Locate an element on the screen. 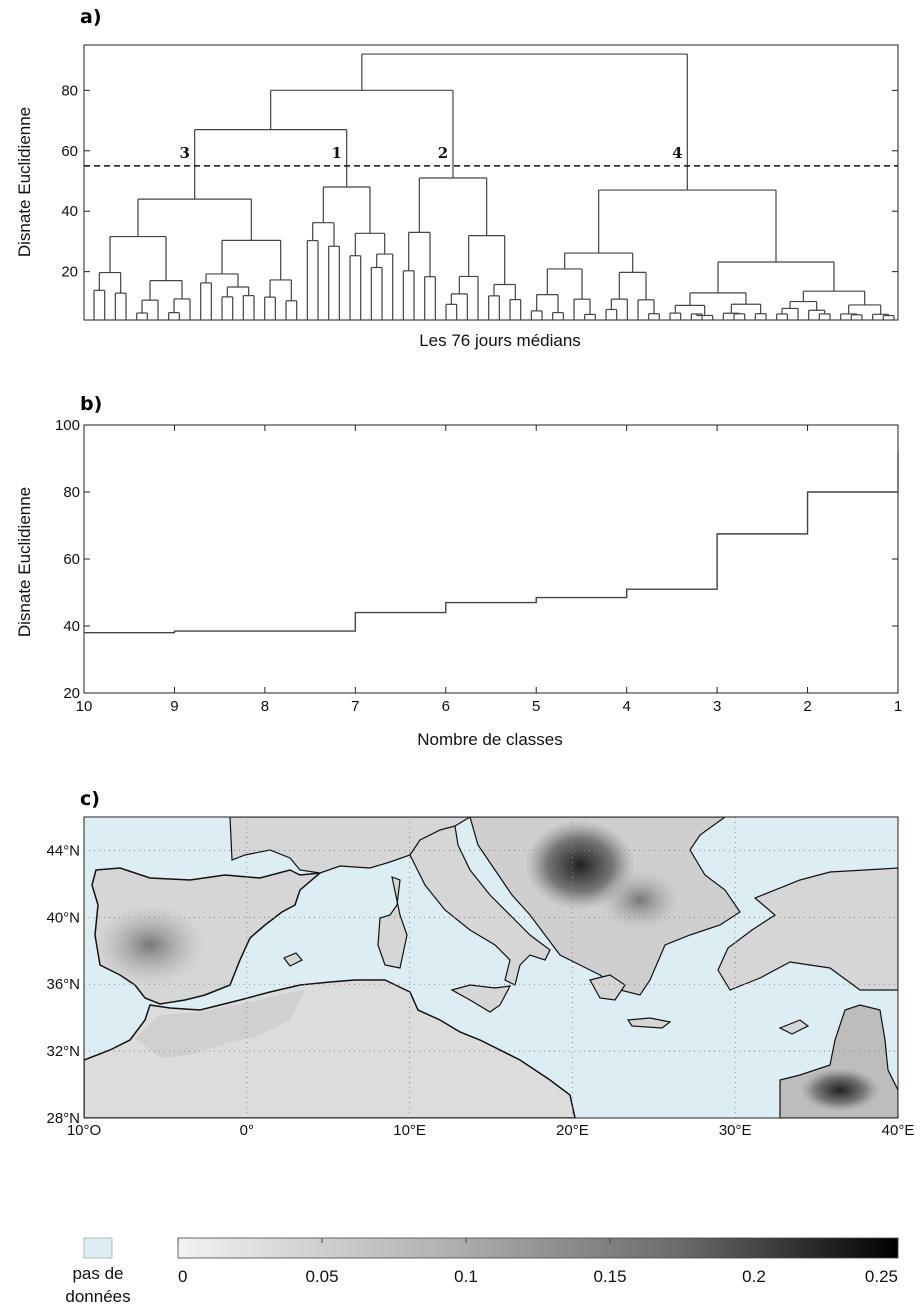 The image size is (923, 1311). no-data-swatch is located at coordinates (98, 1248).